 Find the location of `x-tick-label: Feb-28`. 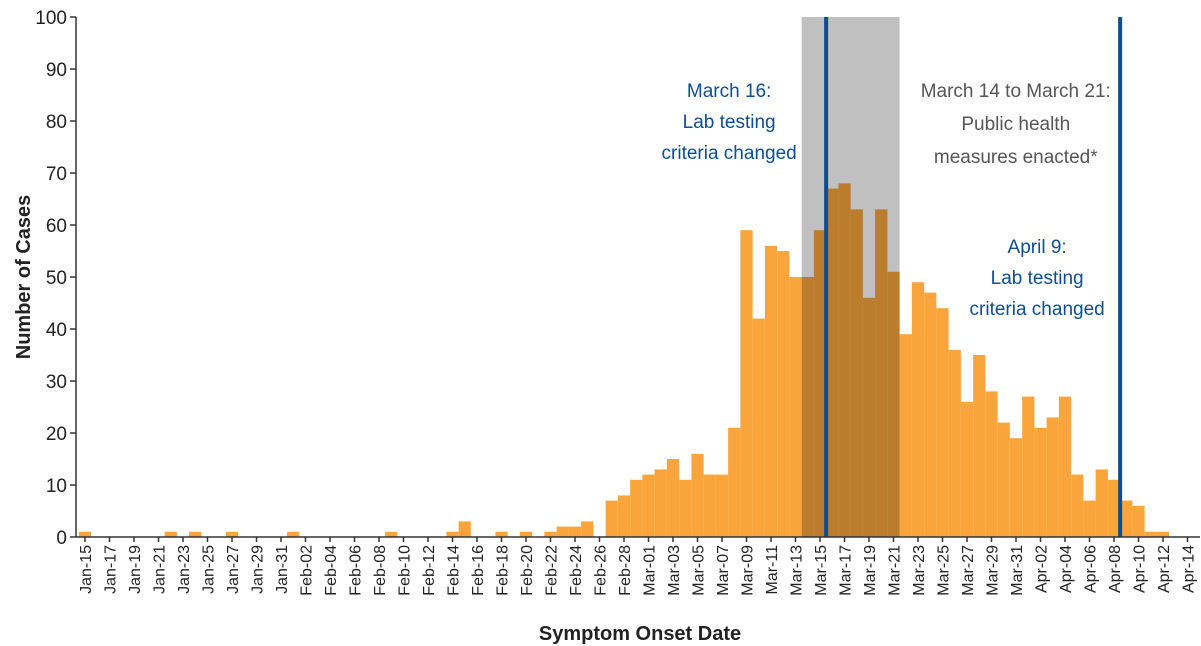

x-tick-label: Feb-28 is located at coordinates (625, 570).